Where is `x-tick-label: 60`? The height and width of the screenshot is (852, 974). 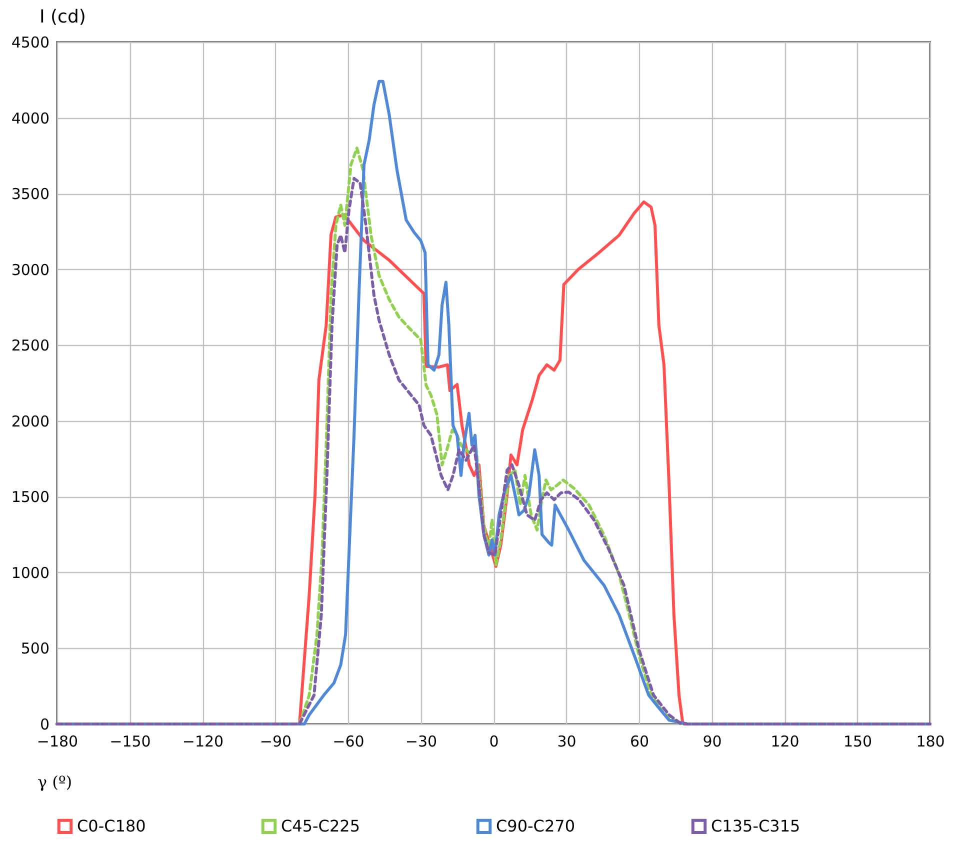 x-tick-label: 60 is located at coordinates (640, 741).